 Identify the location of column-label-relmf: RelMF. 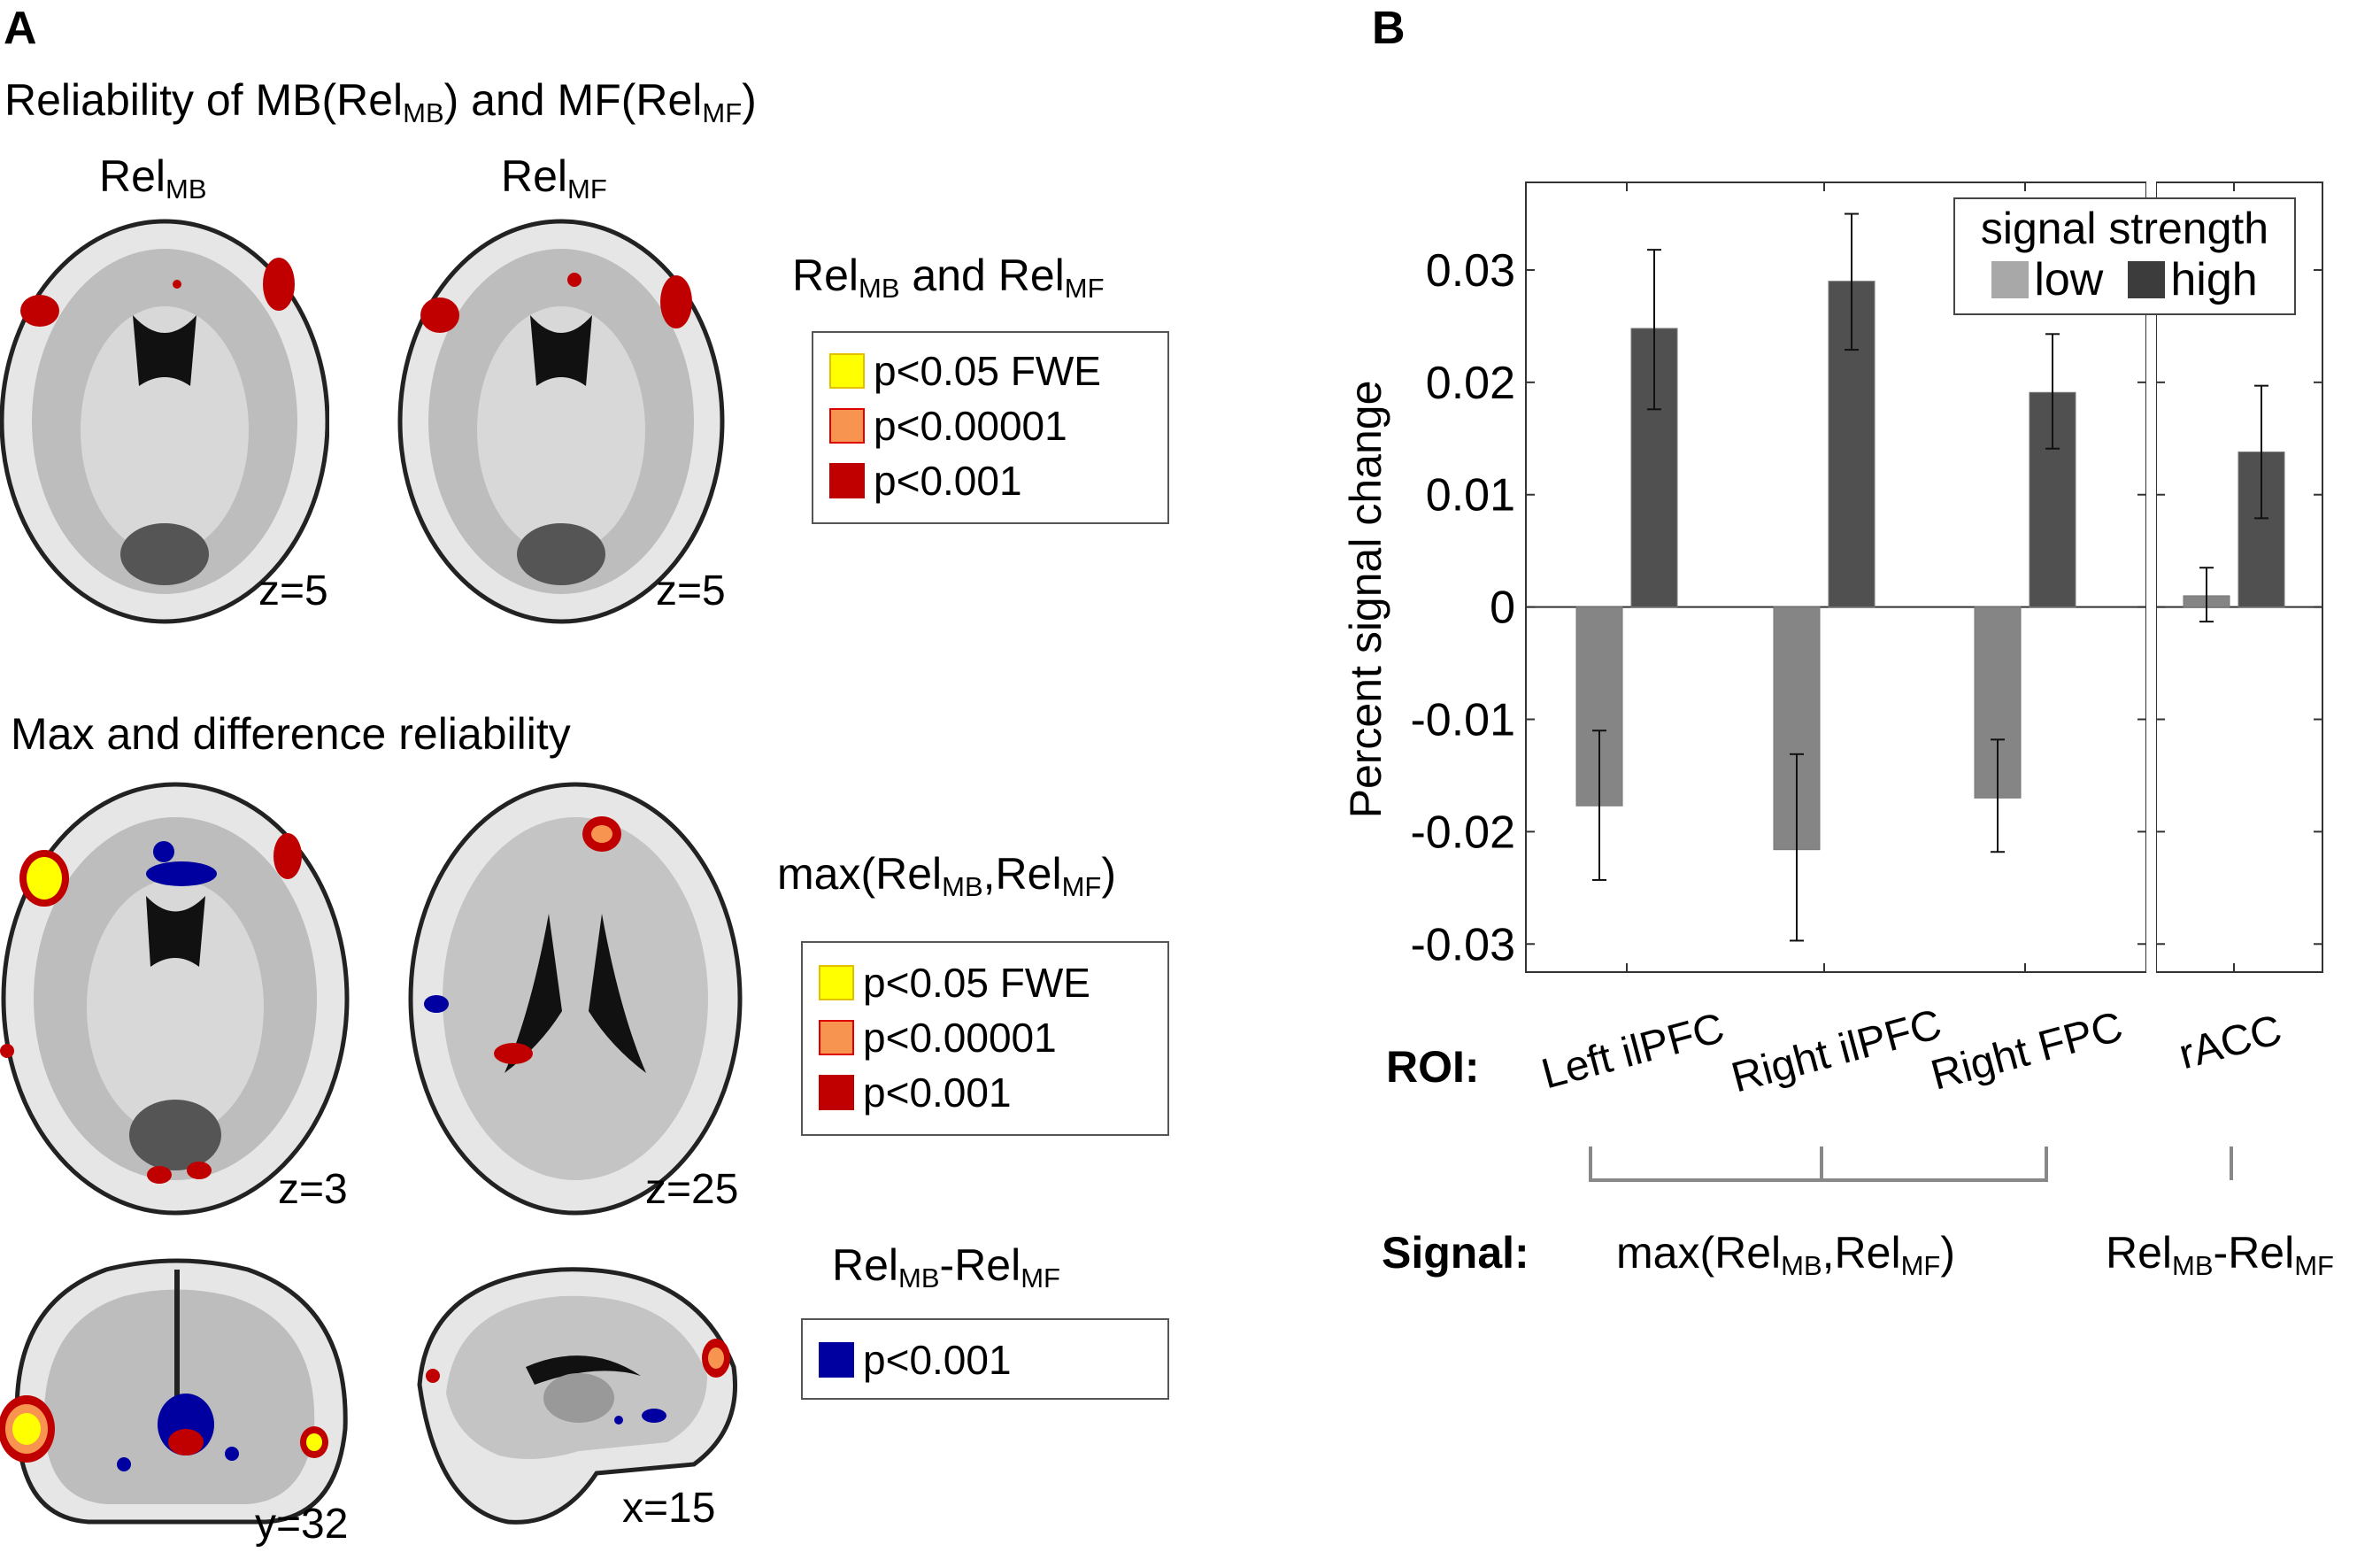
(554, 178).